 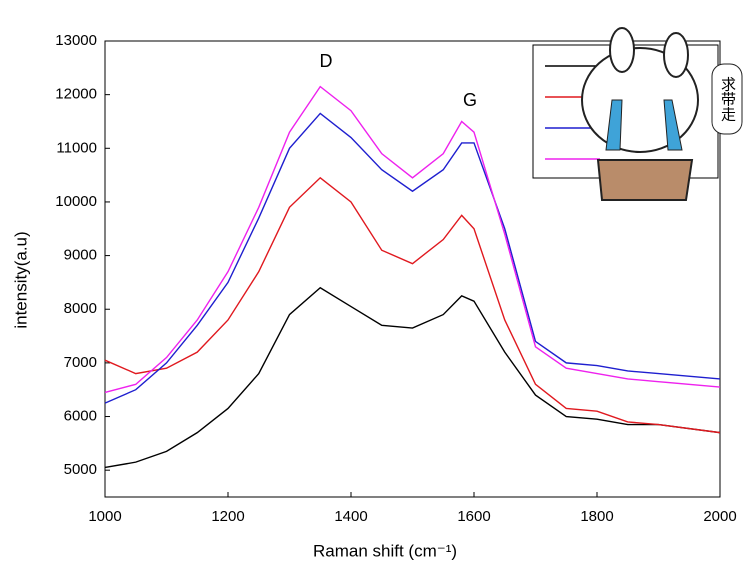 I want to click on y-tick-label: 8000, so click(x=80, y=308).